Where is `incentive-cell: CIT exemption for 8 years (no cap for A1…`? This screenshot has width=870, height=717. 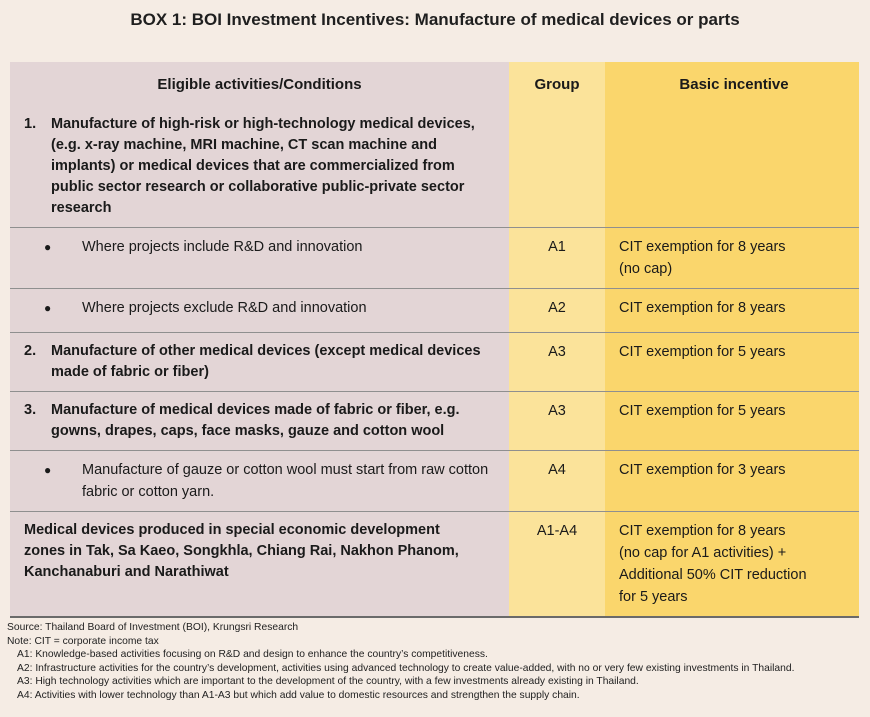 incentive-cell: CIT exemption for 8 years (no cap for A1… is located at coordinates (732, 564).